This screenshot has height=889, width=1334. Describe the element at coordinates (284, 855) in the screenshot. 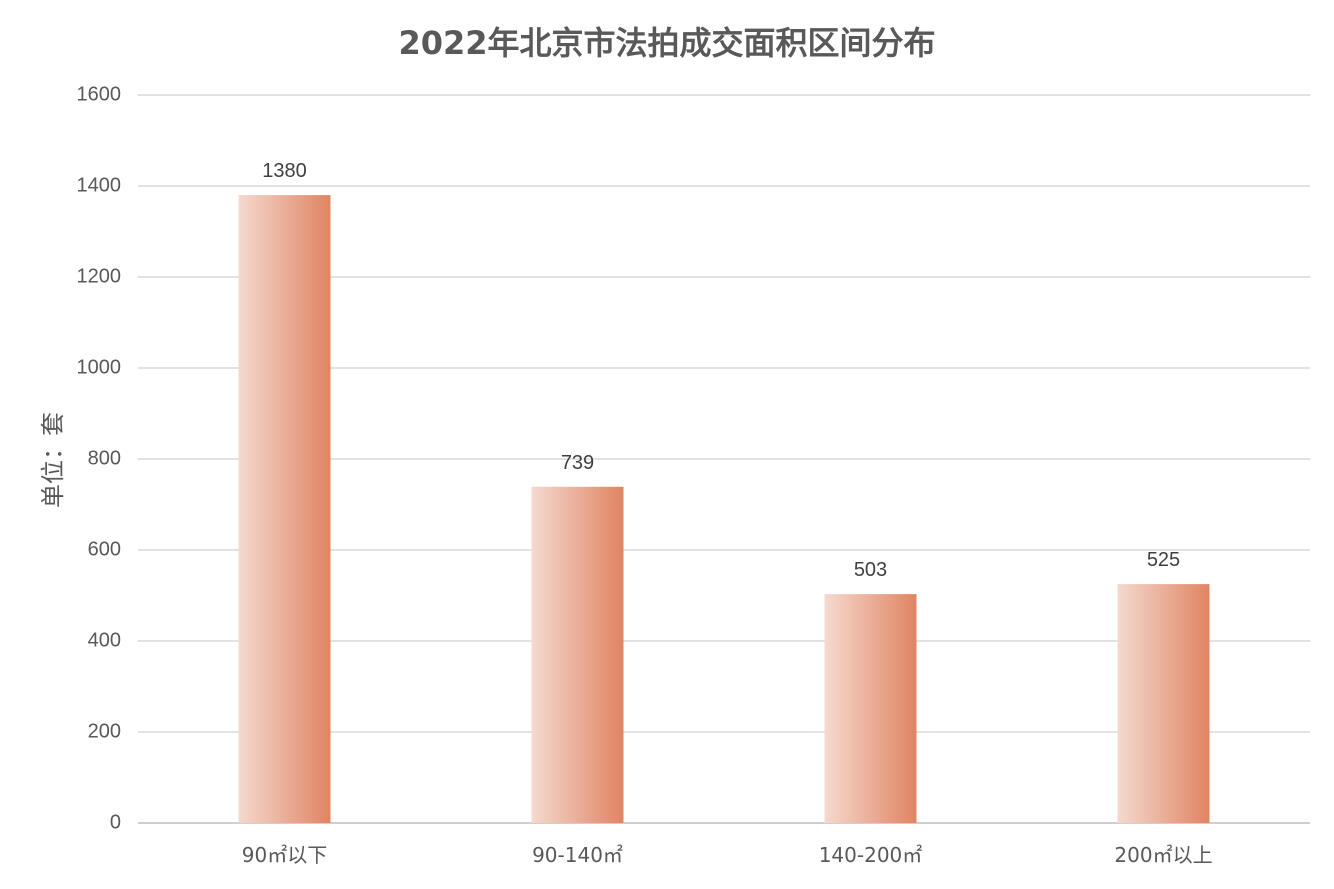

I see `x-category-label: 90㎡以下` at that location.